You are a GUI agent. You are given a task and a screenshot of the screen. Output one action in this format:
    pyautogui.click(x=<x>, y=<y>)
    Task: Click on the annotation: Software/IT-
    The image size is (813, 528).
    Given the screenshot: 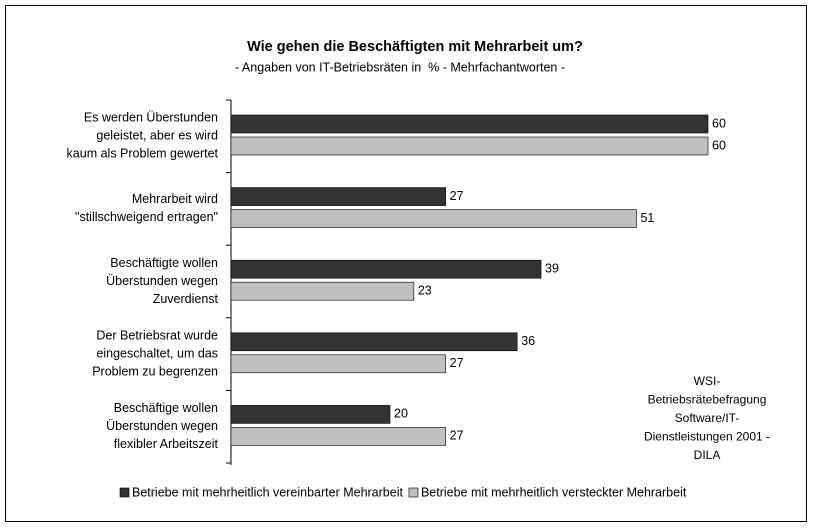 What is the action you would take?
    pyautogui.click(x=707, y=418)
    